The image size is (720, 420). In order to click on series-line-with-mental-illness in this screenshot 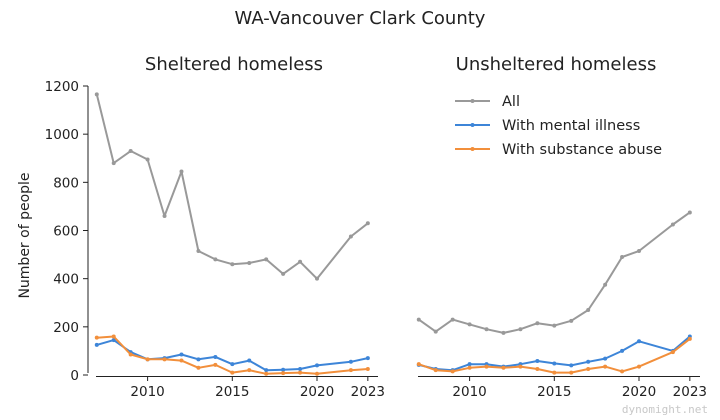, I will do `click(232, 355)`.